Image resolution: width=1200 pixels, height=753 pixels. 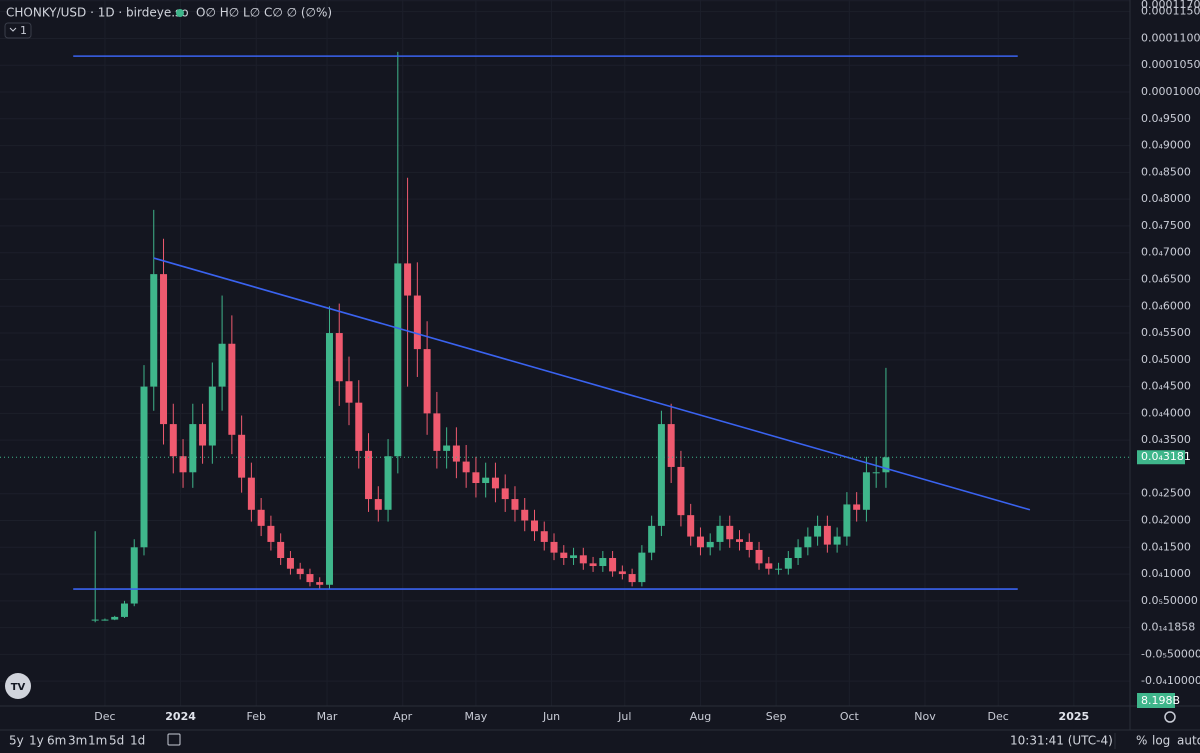 What do you see at coordinates (1161, 741) in the screenshot?
I see `scale-option: log` at bounding box center [1161, 741].